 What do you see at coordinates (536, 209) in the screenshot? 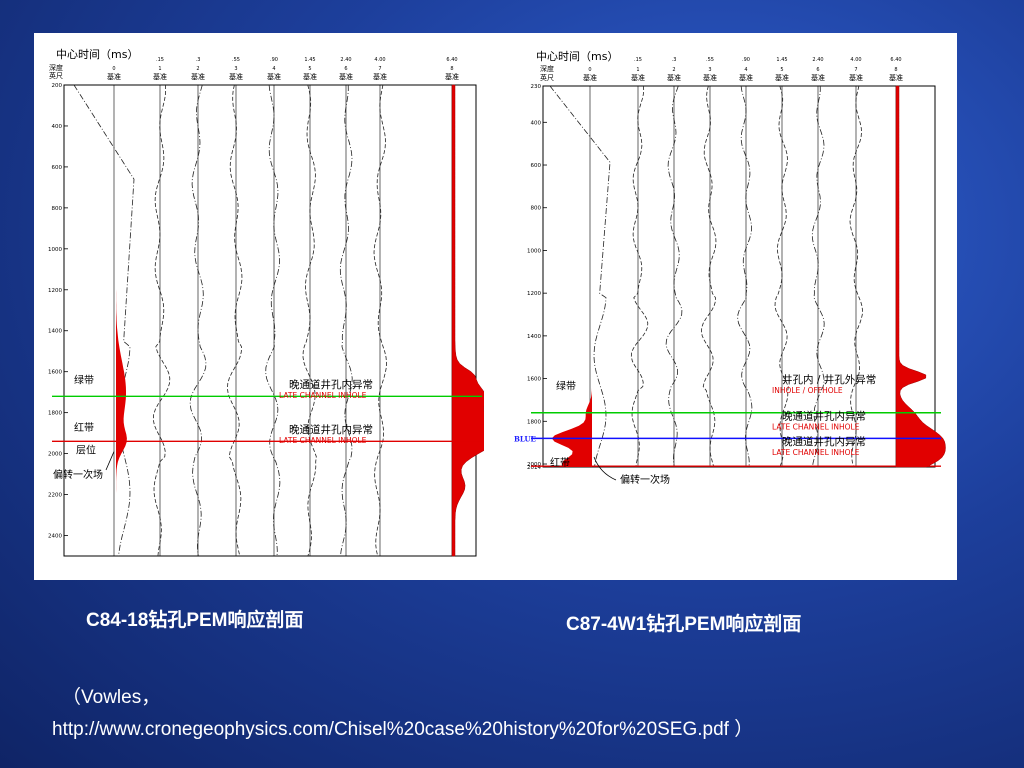
I see `depth-tick-label: 800` at bounding box center [536, 209].